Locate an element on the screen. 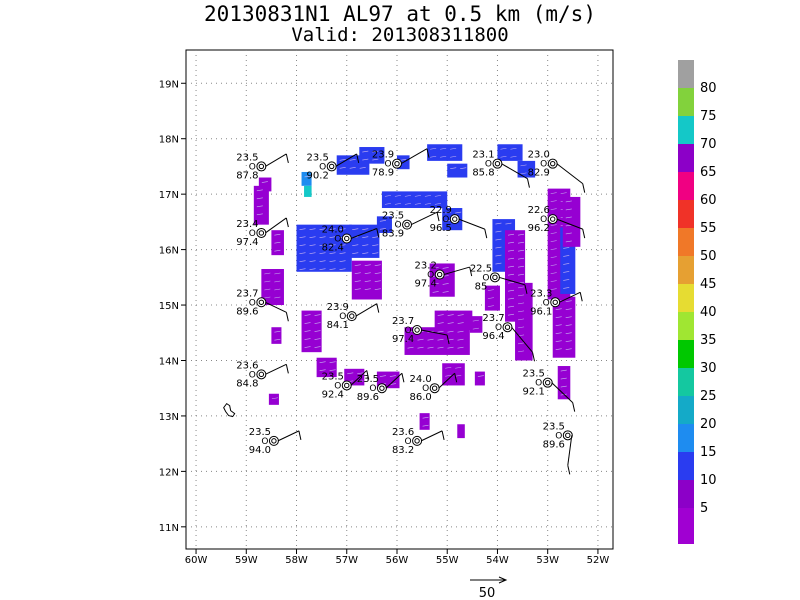 This screenshot has height=600, width=800. tick-label-lon: 56W is located at coordinates (397, 560).